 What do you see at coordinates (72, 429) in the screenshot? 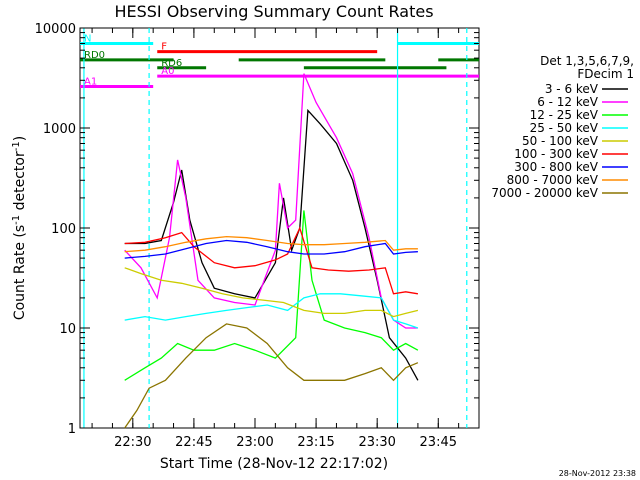
I see `y-tick-label: 1` at bounding box center [72, 429].